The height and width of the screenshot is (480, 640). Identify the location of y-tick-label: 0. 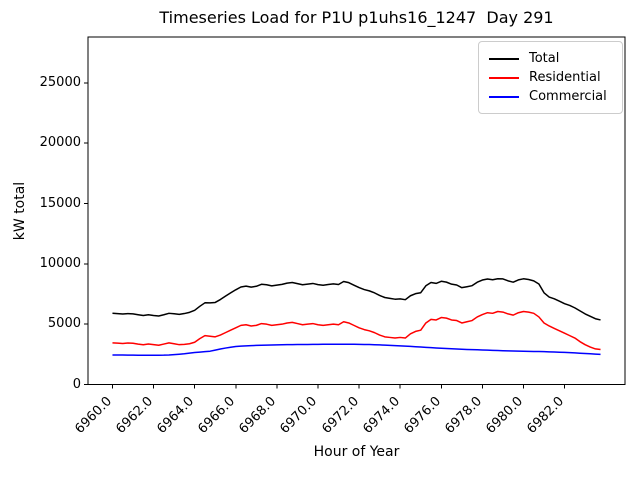
(76, 384).